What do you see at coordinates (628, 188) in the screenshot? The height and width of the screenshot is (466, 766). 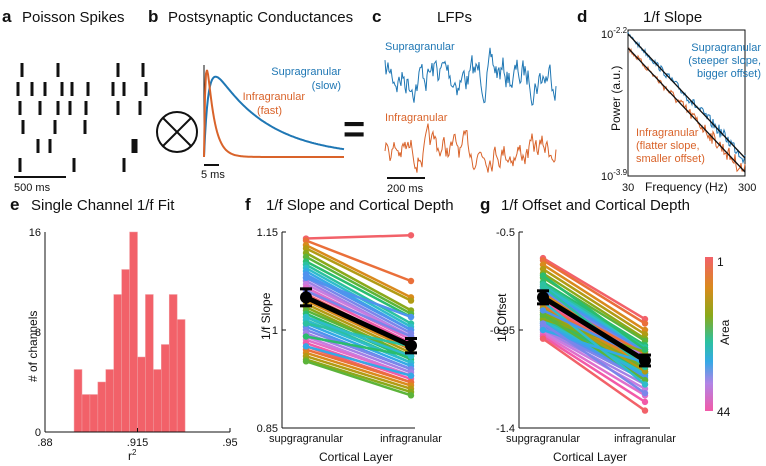 I see `panel-d-xtick-left: 30` at bounding box center [628, 188].